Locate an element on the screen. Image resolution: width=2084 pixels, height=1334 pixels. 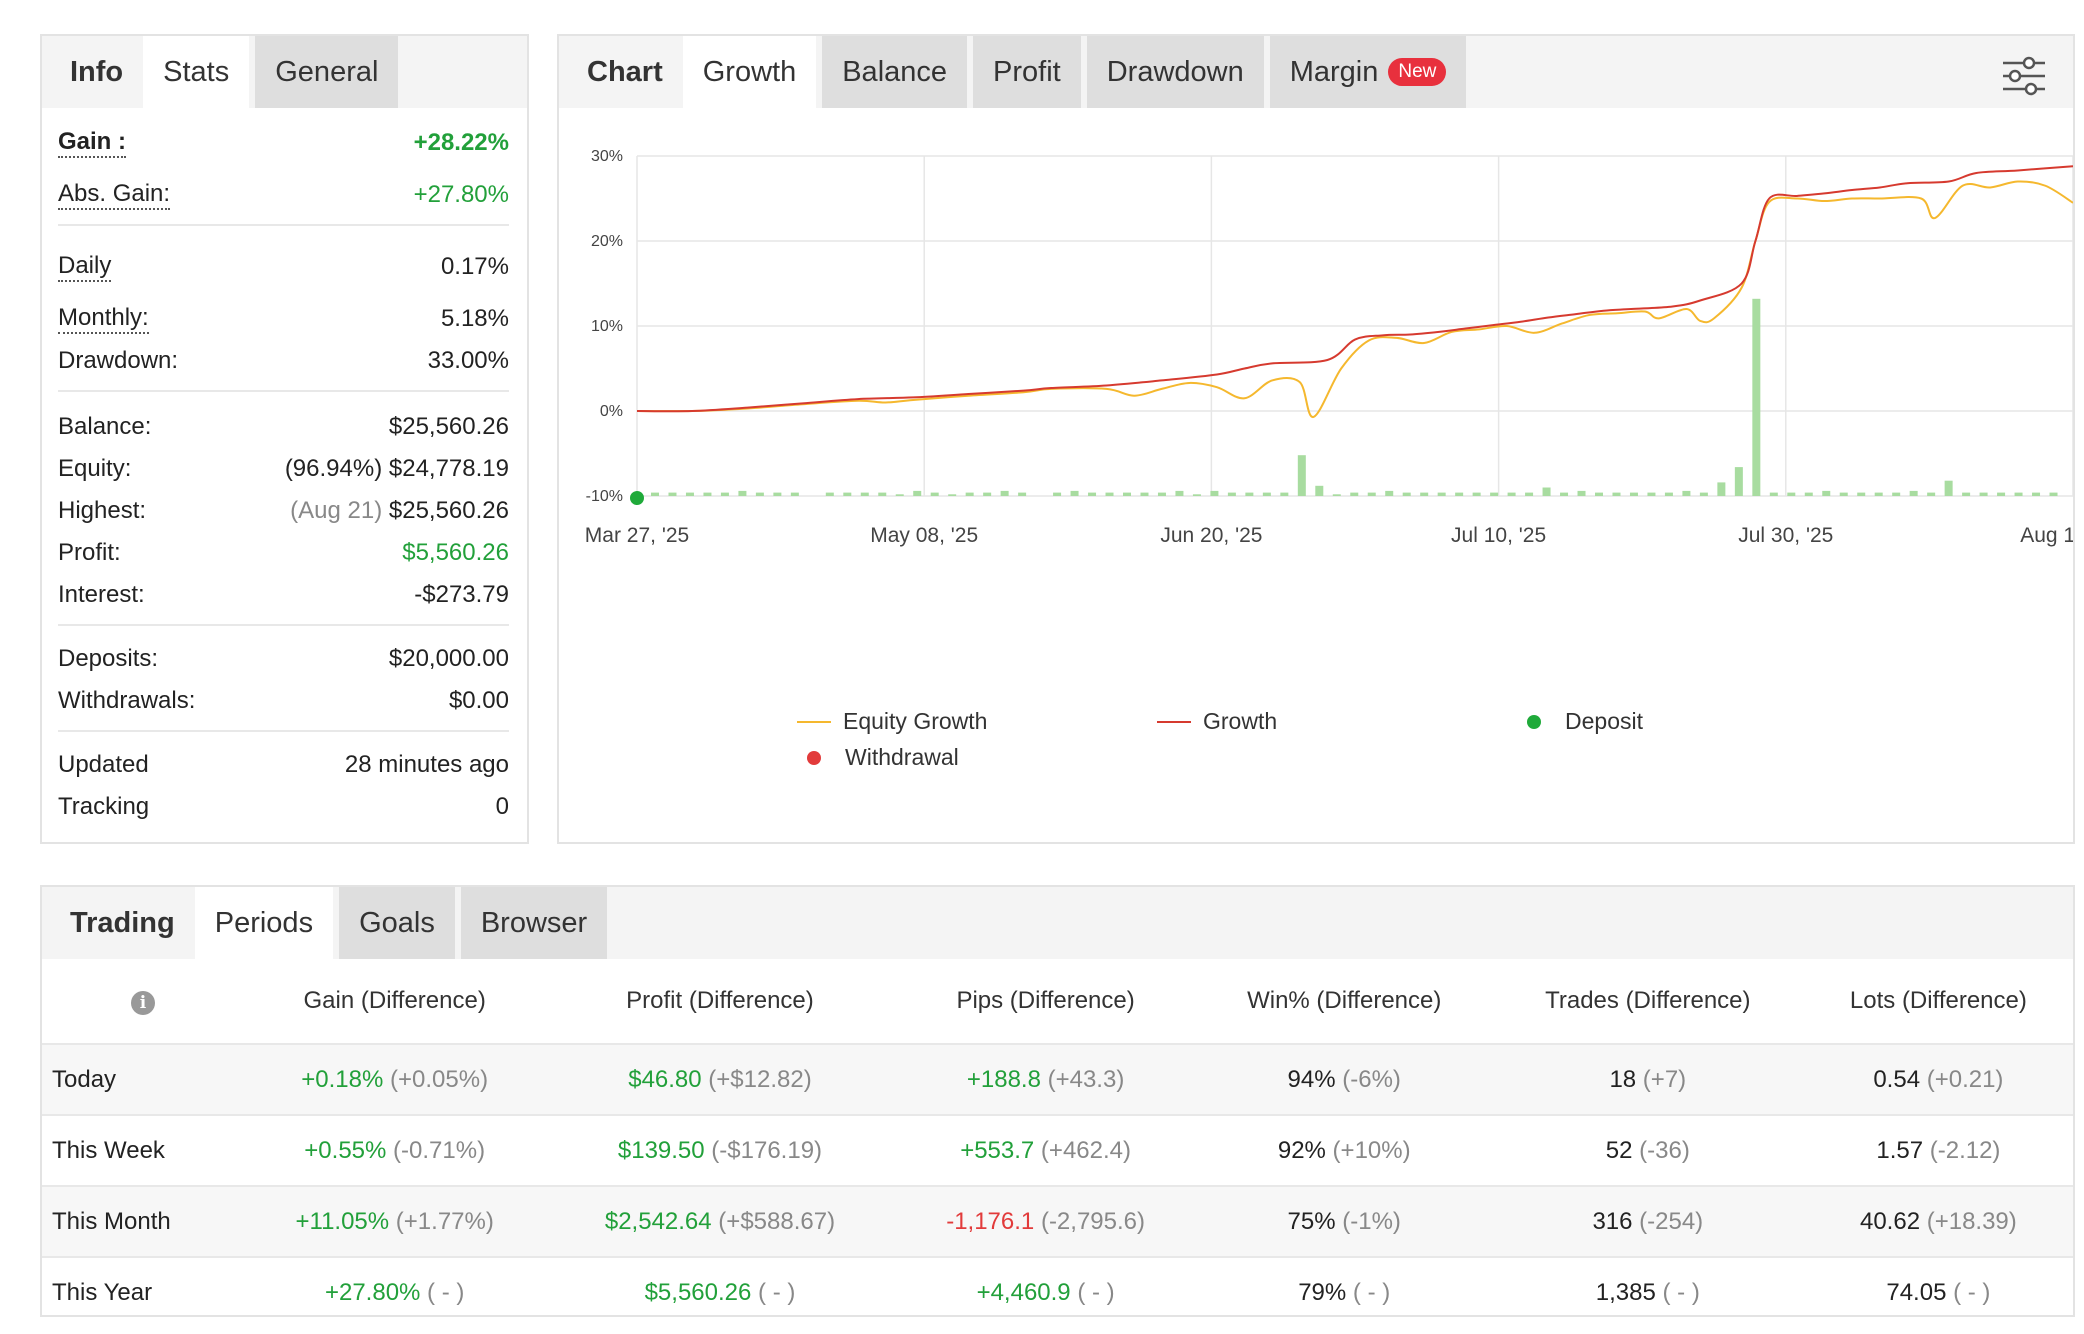
monthly-value: 5.18% is located at coordinates (474, 318).